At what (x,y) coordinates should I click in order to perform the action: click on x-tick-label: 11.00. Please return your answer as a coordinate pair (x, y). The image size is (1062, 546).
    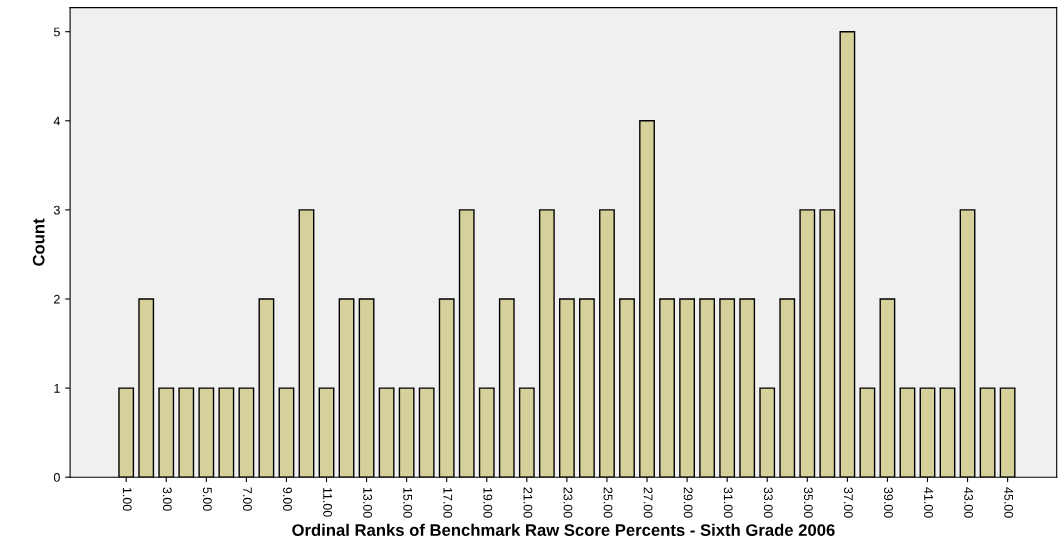
    Looking at the image, I should click on (327, 502).